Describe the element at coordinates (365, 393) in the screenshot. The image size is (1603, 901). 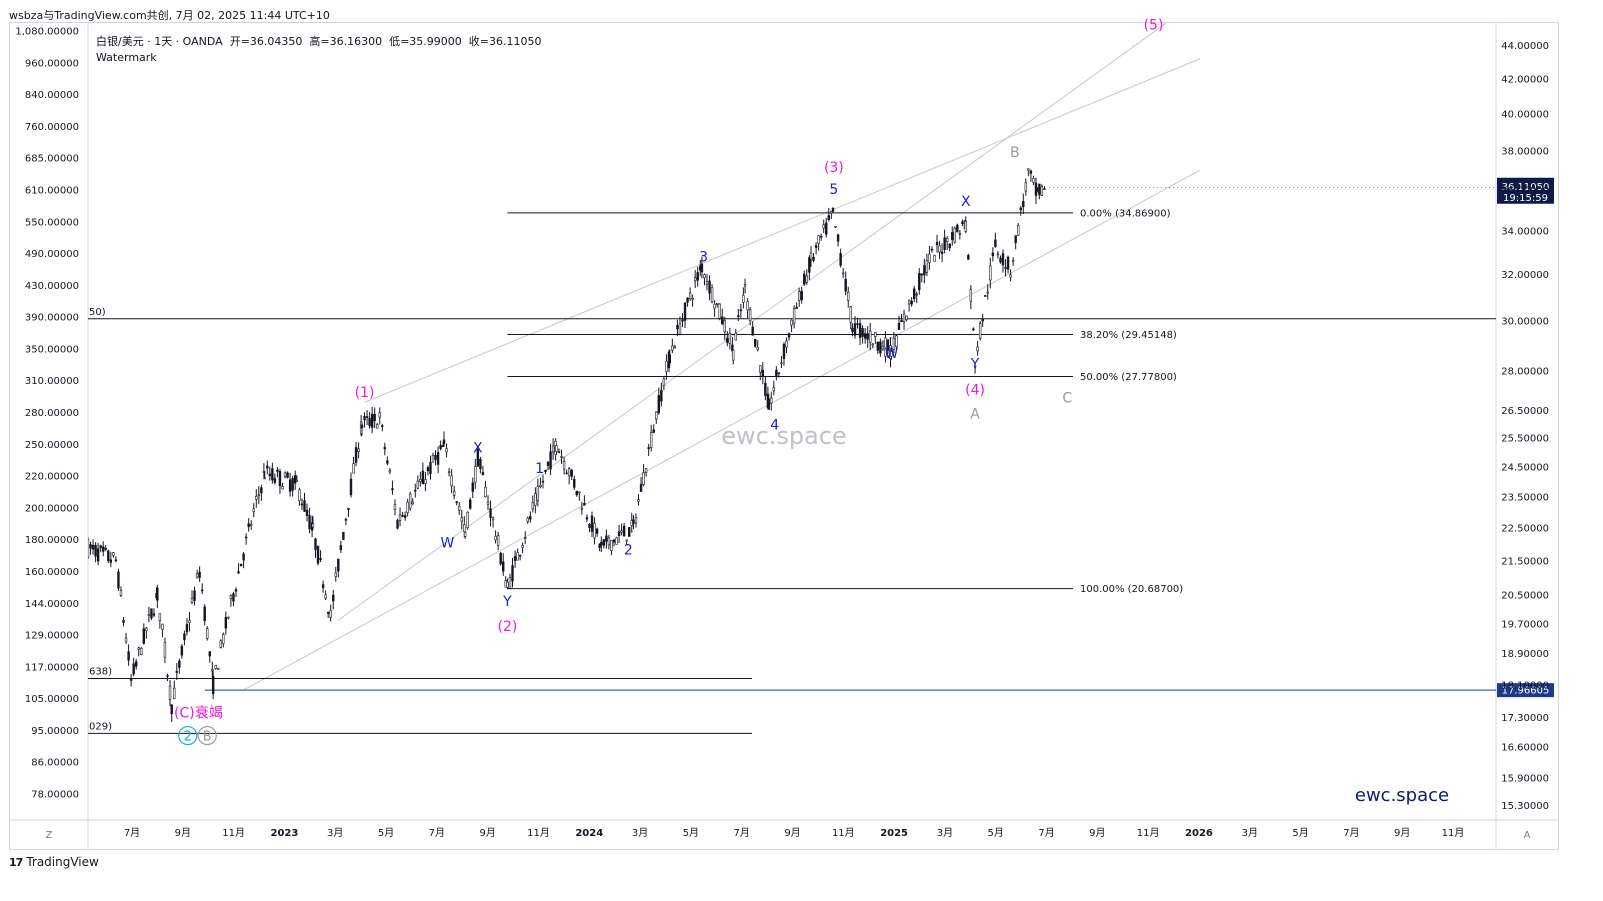
I see `wave-label: (1)` at that location.